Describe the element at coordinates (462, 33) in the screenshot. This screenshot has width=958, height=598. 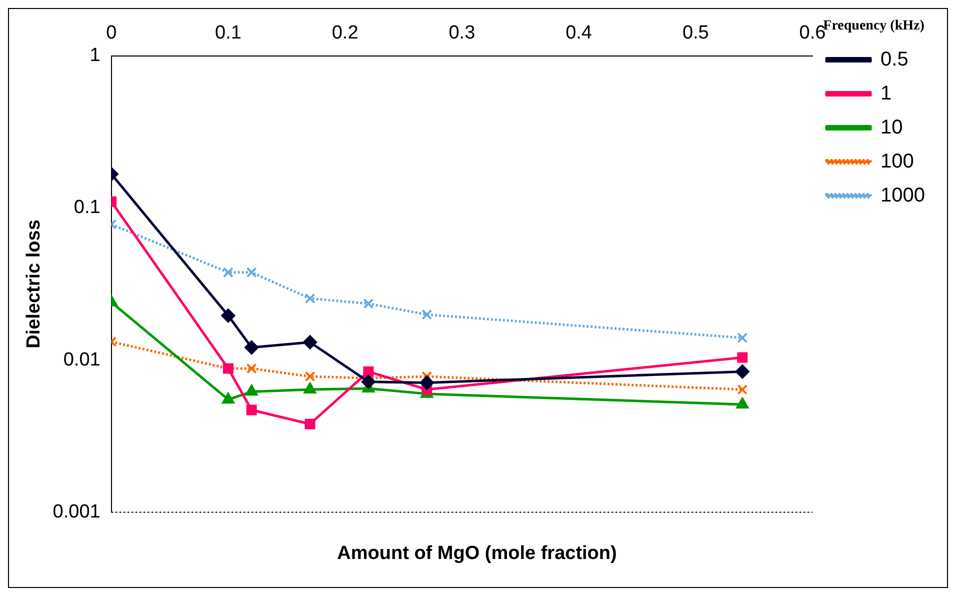
I see `x-tick-label: 0.3` at that location.